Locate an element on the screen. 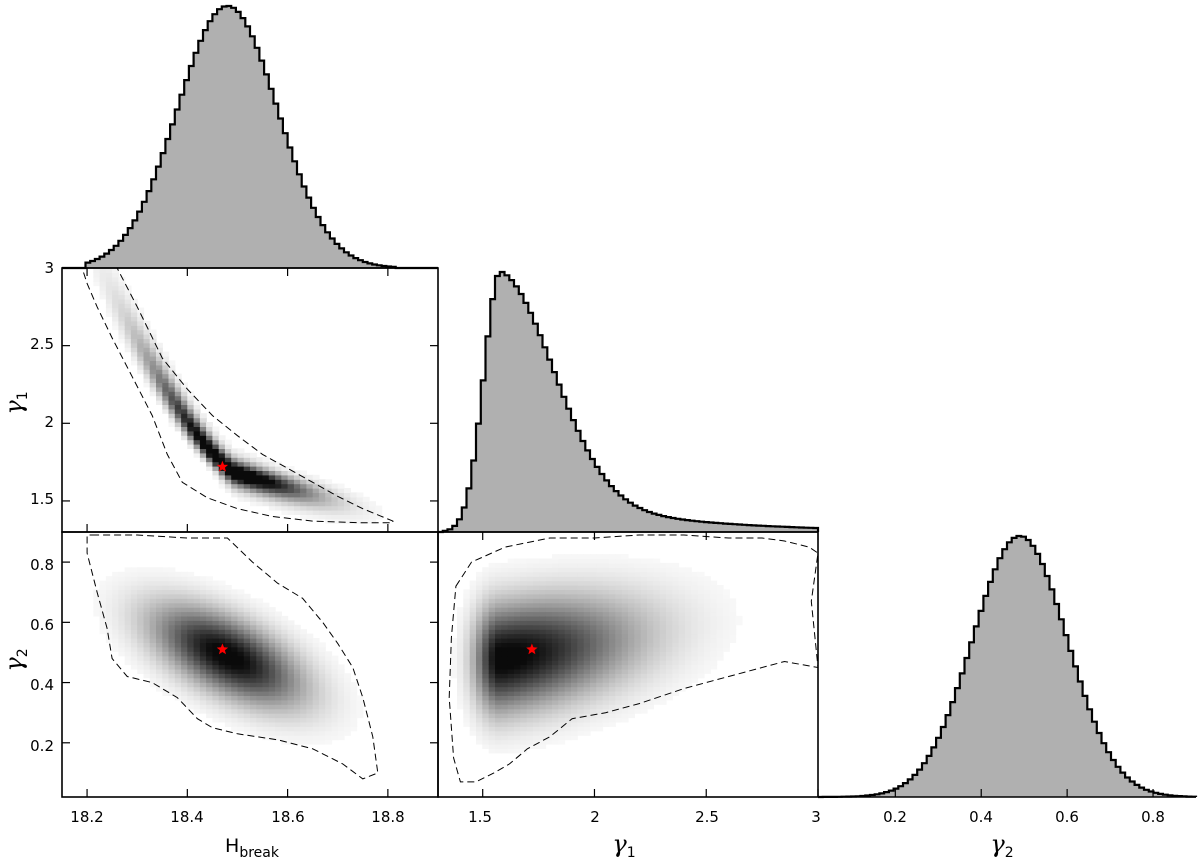 The image size is (1200, 858). hist-gamma2-fill is located at coordinates (1007, 666).